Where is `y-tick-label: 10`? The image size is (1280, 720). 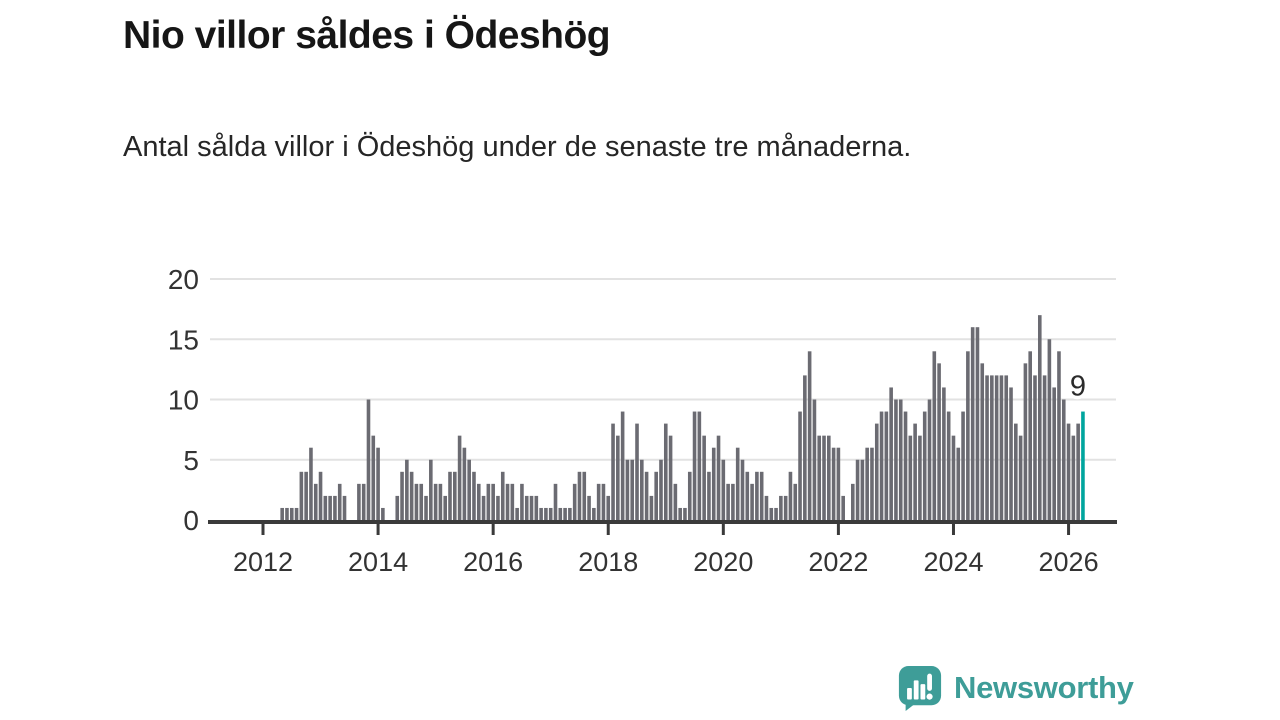 y-tick-label: 10 is located at coordinates (183, 400).